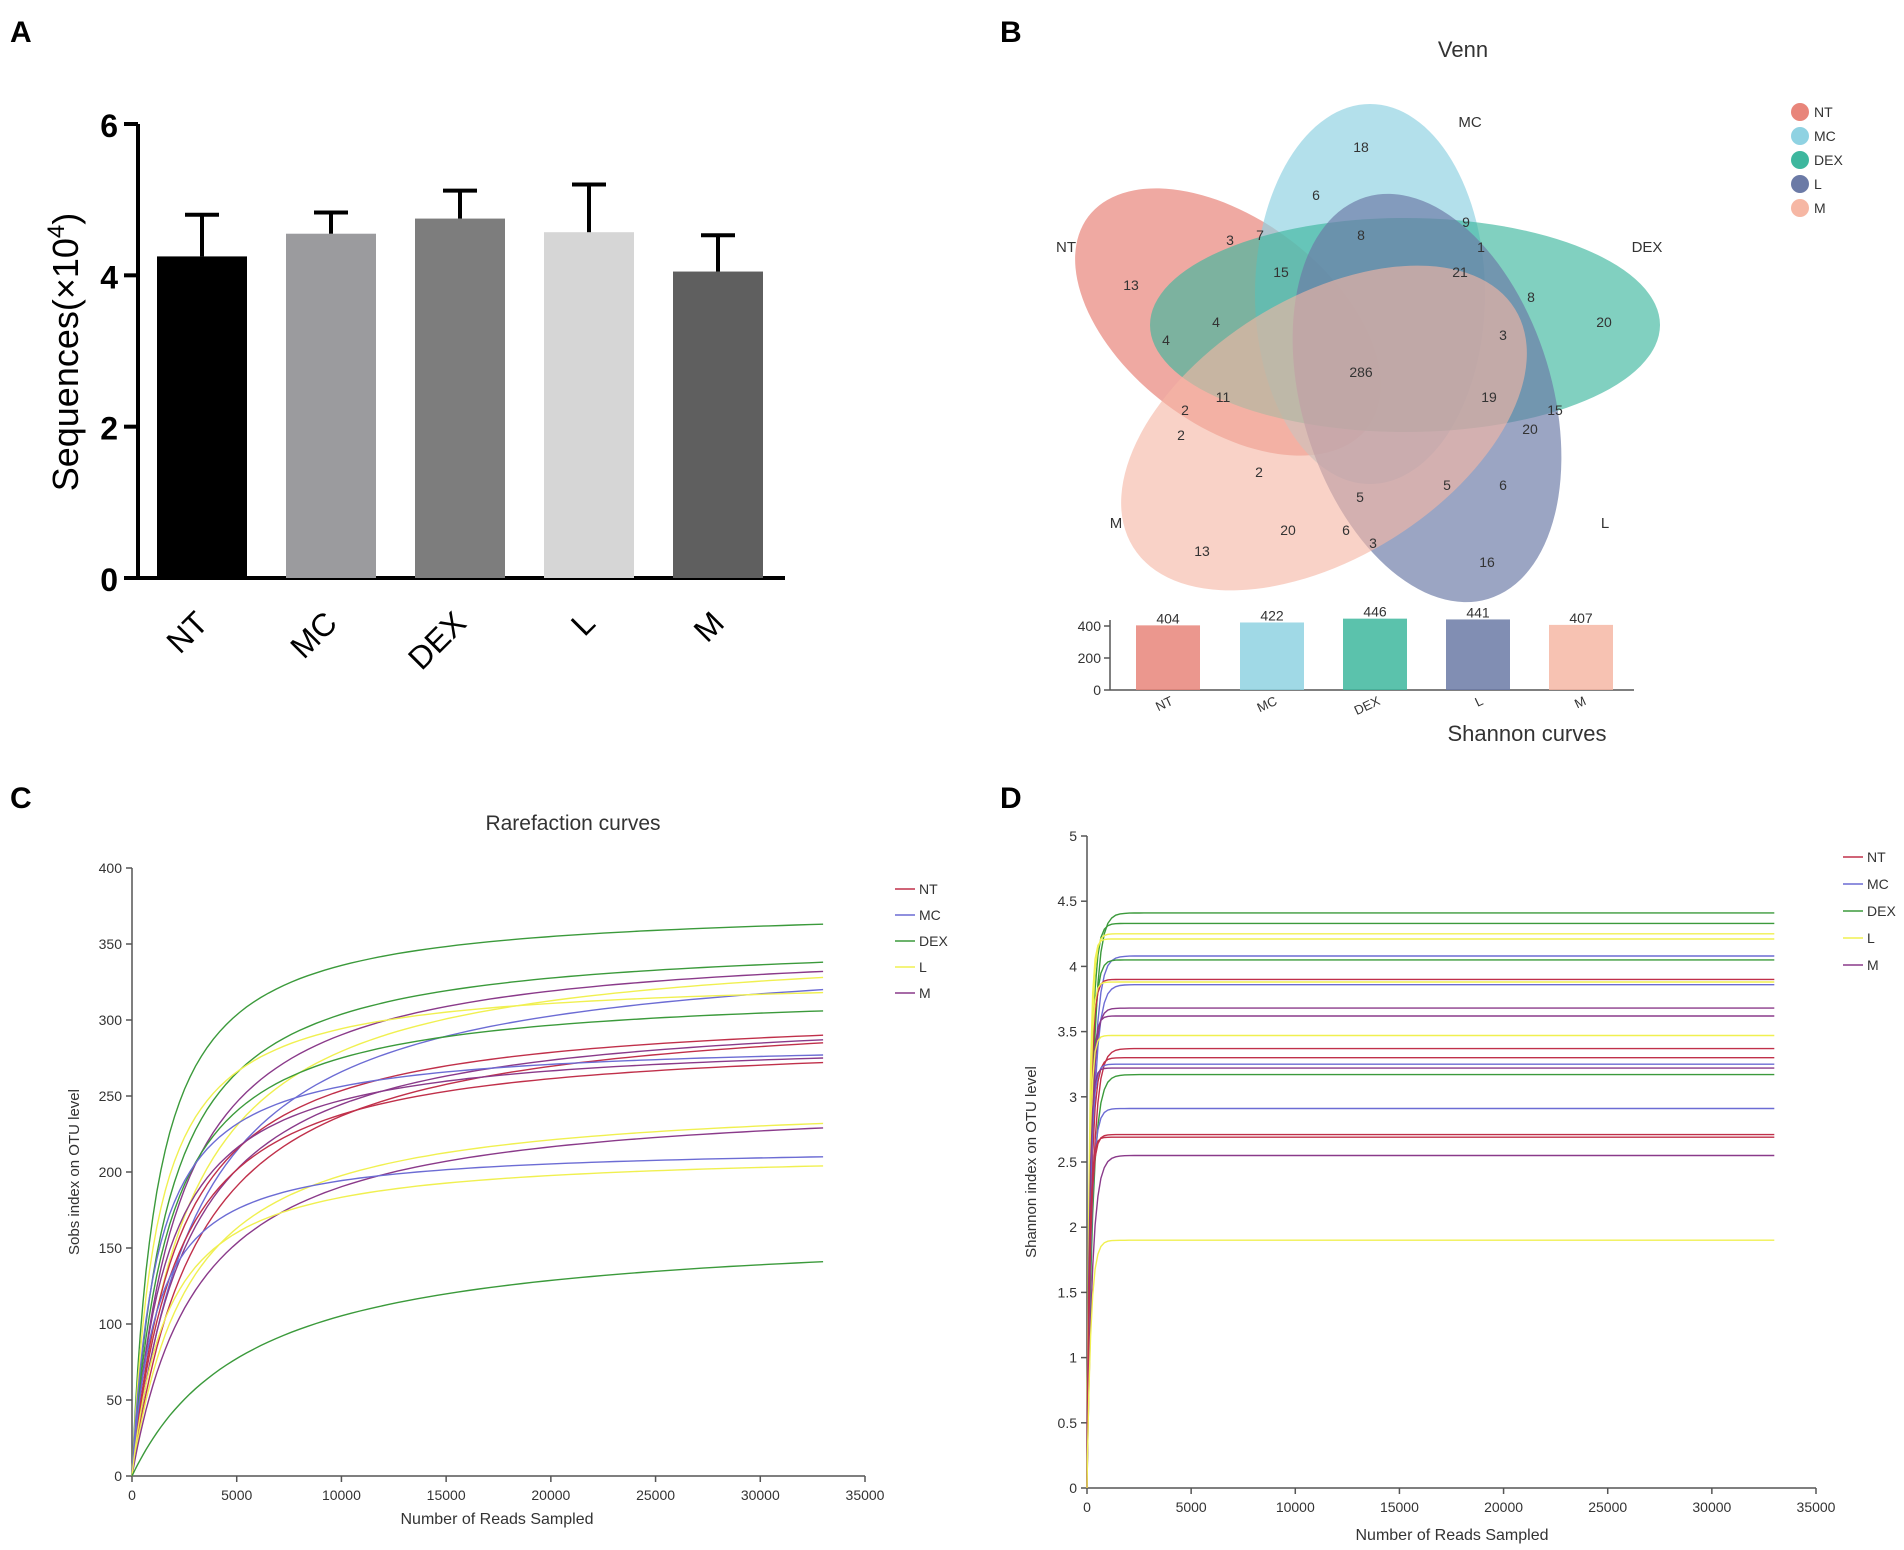 The height and width of the screenshot is (1550, 1904). I want to click on venn-bar-category: L, so click(1478, 701).